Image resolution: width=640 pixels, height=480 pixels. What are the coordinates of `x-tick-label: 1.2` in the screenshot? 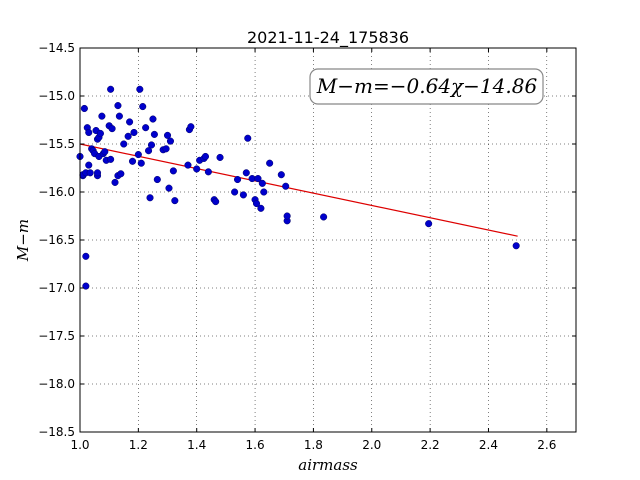 It's located at (138, 445).